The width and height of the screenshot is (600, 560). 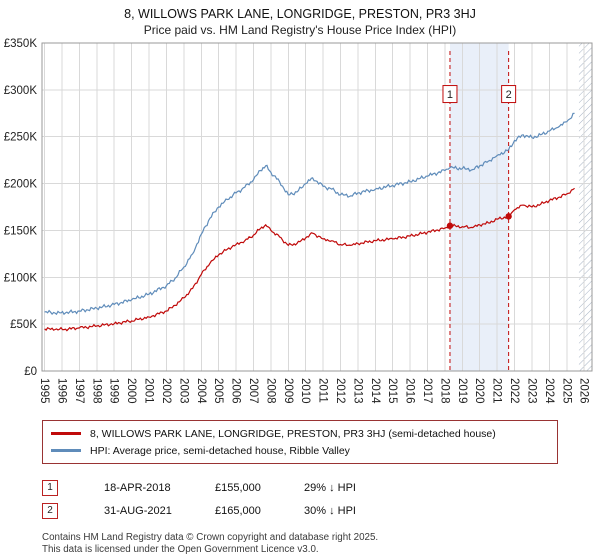 I want to click on x-axis-label: 2003, so click(x=183, y=391).